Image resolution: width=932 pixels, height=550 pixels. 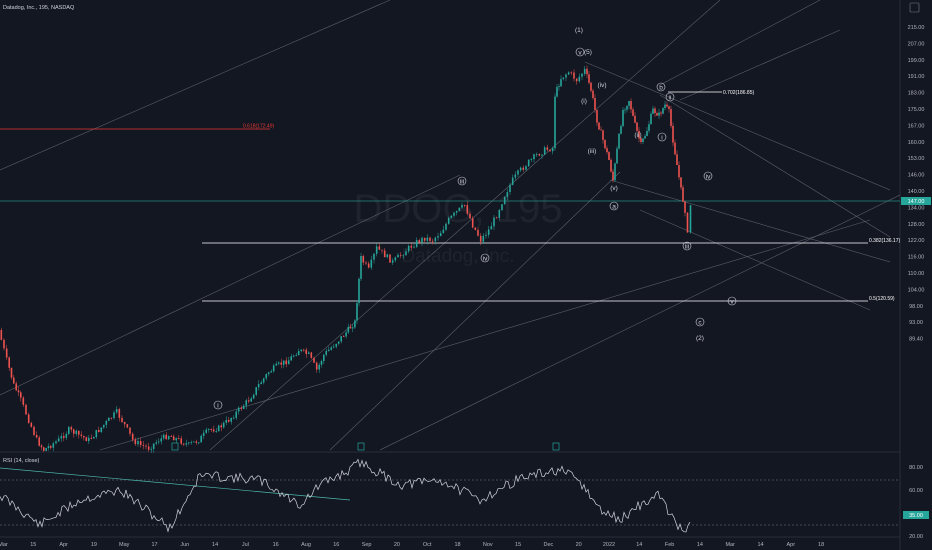 What do you see at coordinates (760, 545) in the screenshot?
I see `time-axis-label: 14` at bounding box center [760, 545].